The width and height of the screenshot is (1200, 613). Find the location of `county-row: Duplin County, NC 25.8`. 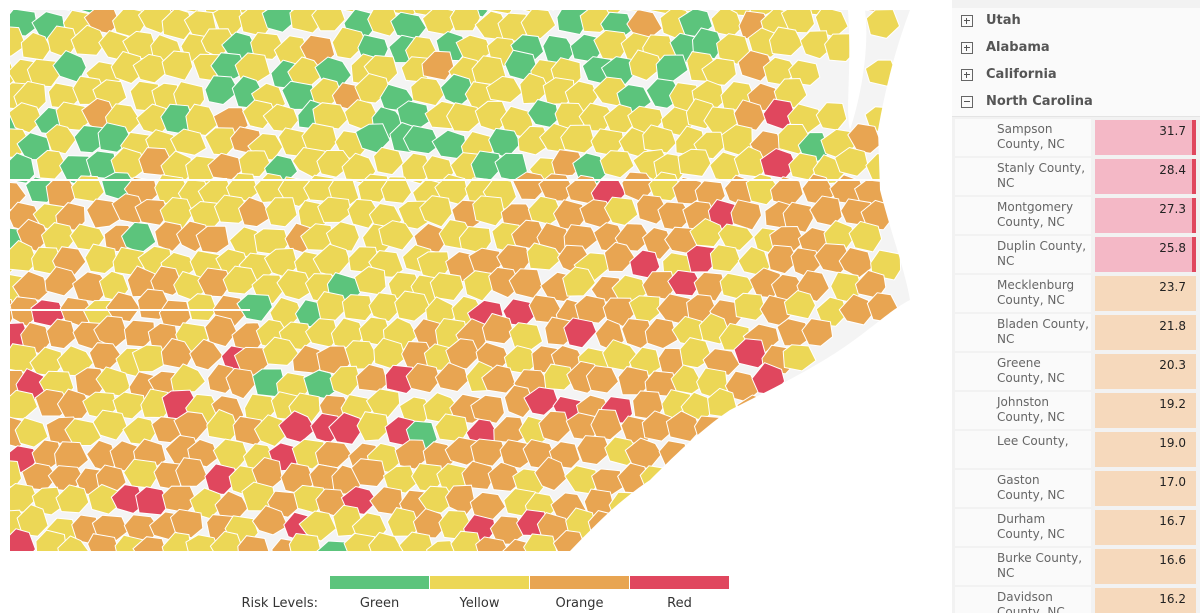

county-row: Duplin County, NC 25.8 is located at coordinates (1077, 254).